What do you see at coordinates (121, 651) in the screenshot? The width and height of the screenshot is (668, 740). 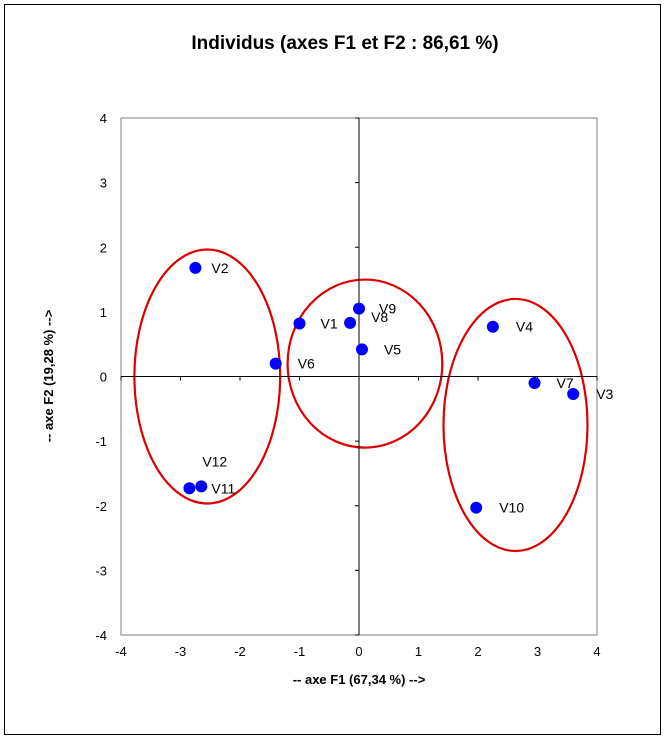 I see `x-tick-label: -4` at bounding box center [121, 651].